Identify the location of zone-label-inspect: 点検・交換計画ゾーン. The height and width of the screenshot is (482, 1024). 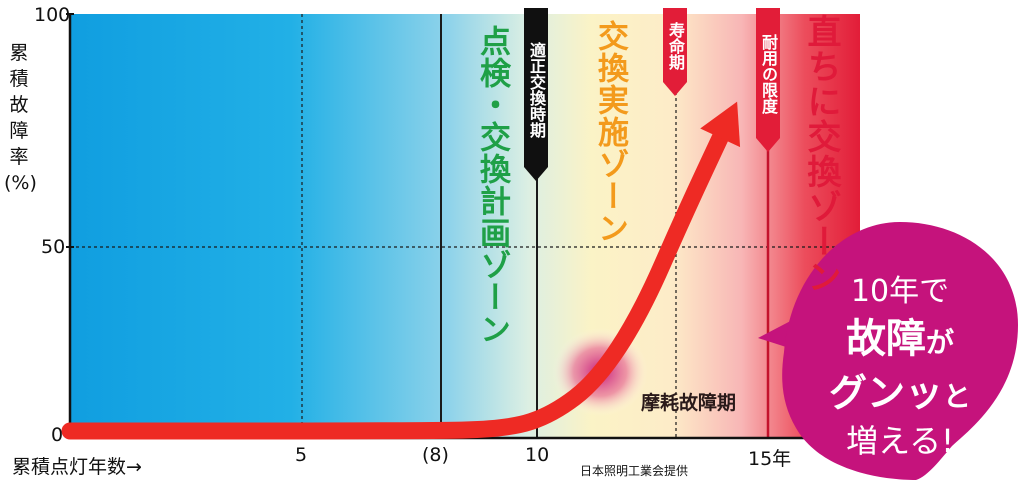
(492, 185).